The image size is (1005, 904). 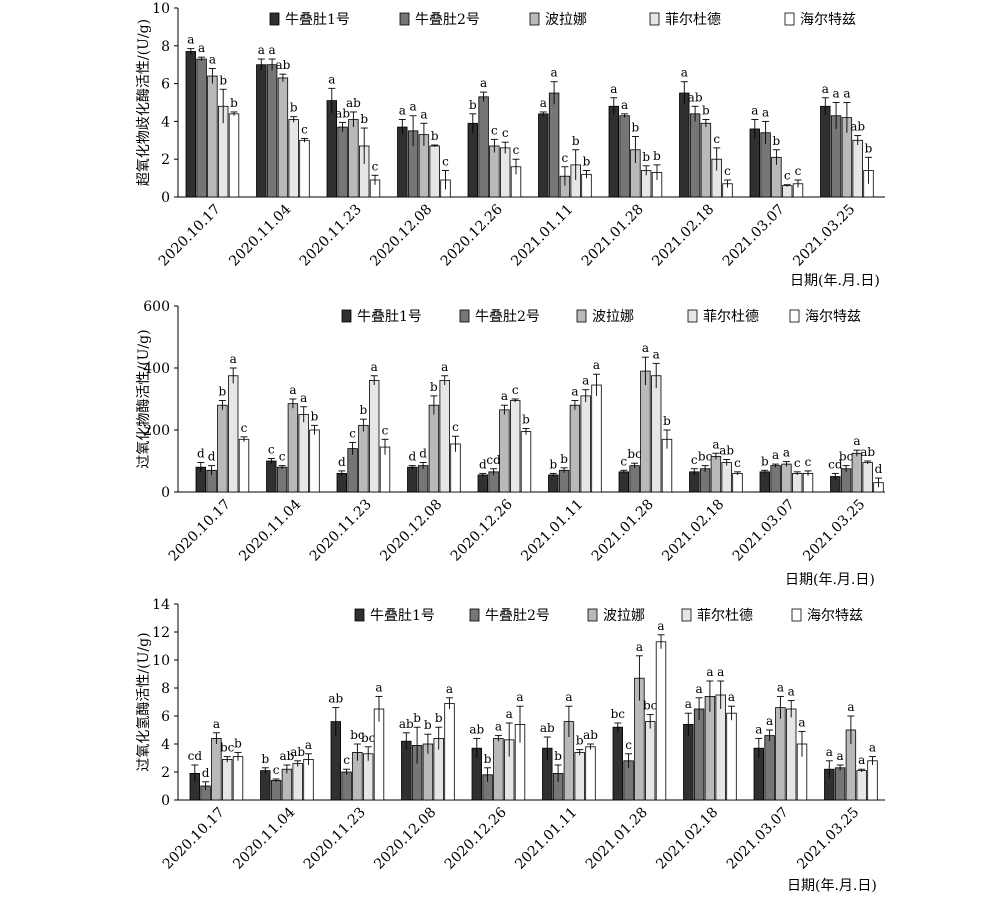 I want to click on x-axis-title: 日期(年.月.日), so click(x=835, y=281).